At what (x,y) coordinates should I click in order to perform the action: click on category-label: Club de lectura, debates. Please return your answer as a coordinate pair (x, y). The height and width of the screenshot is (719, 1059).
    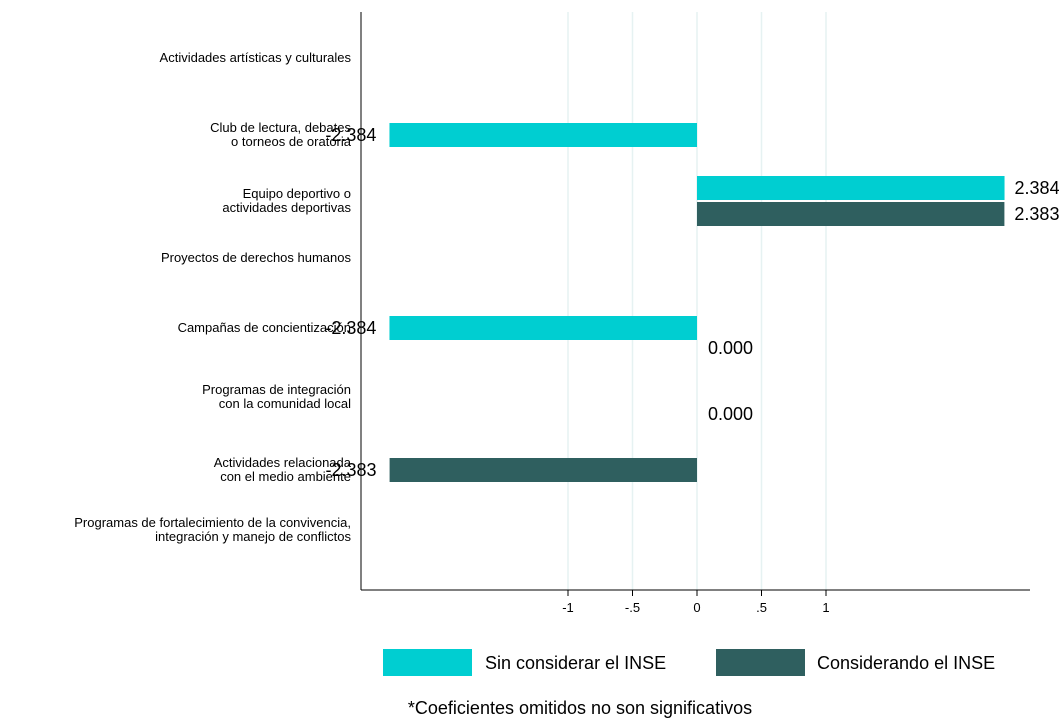
    Looking at the image, I should click on (280, 127).